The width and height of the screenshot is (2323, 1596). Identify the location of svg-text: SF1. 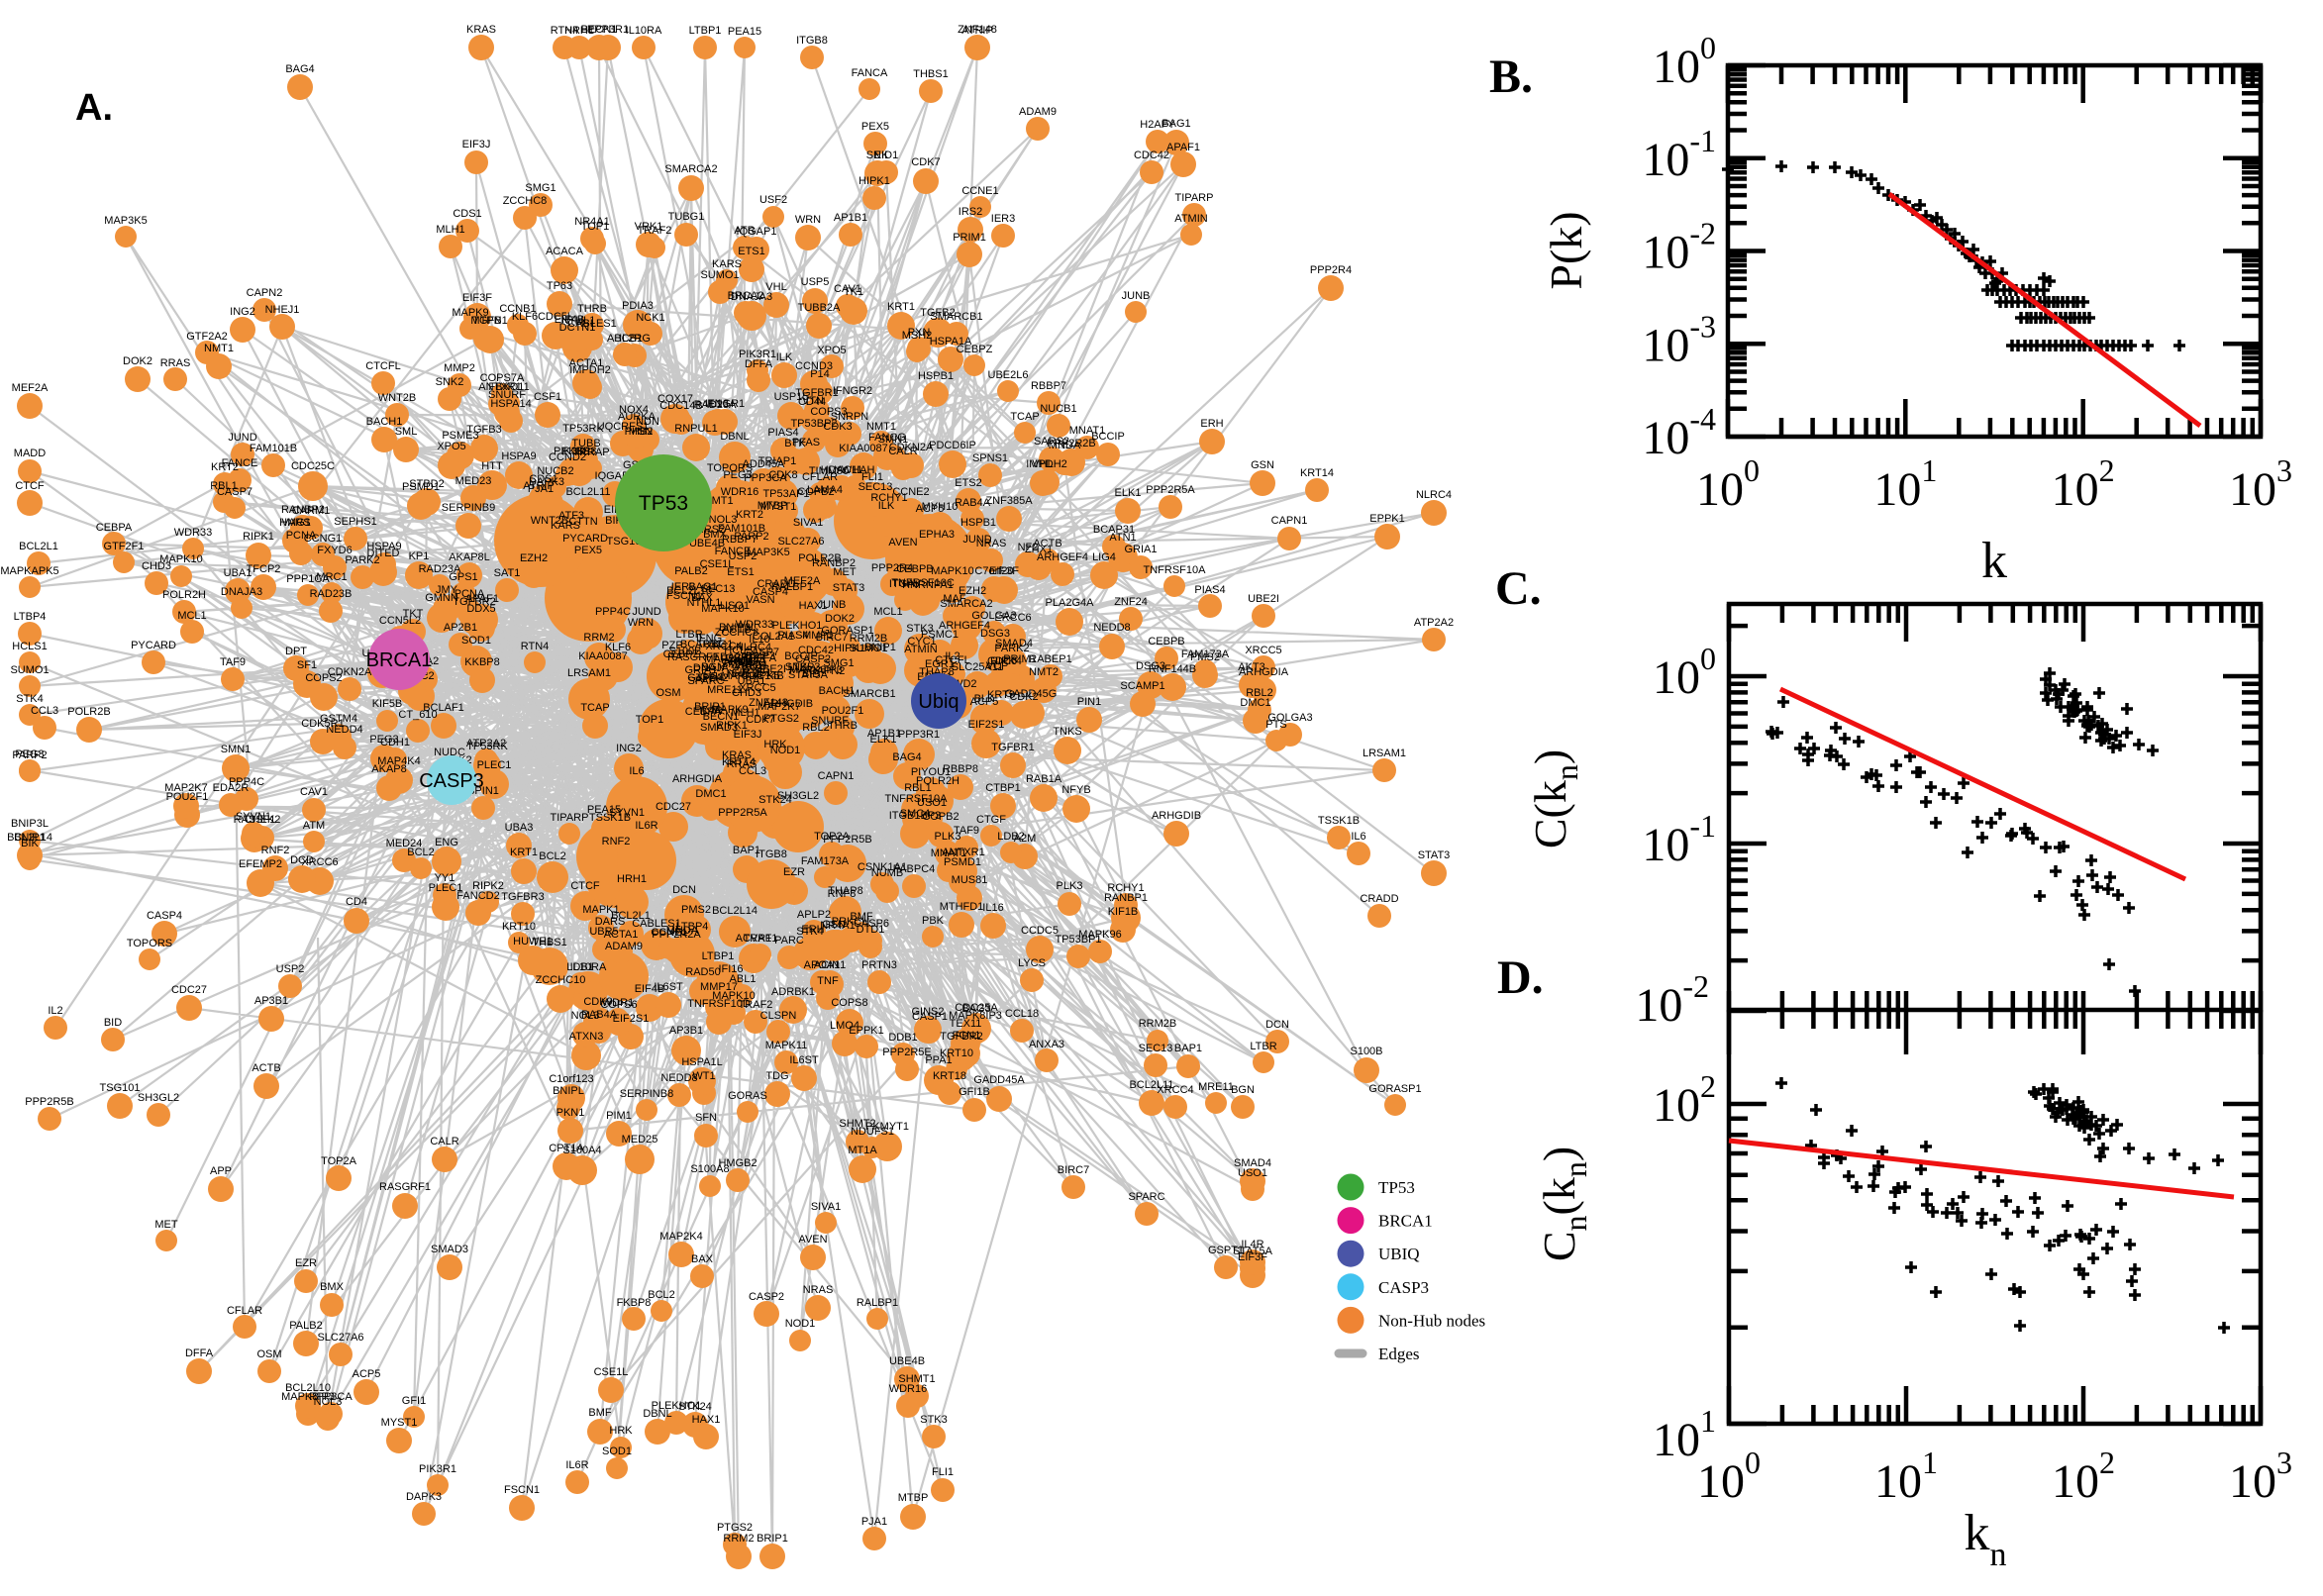
(307, 665).